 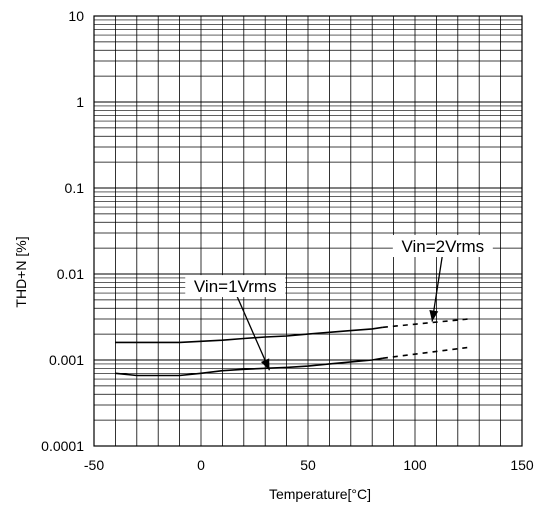 I want to click on y-tick-label: 0.1, so click(x=75, y=188).